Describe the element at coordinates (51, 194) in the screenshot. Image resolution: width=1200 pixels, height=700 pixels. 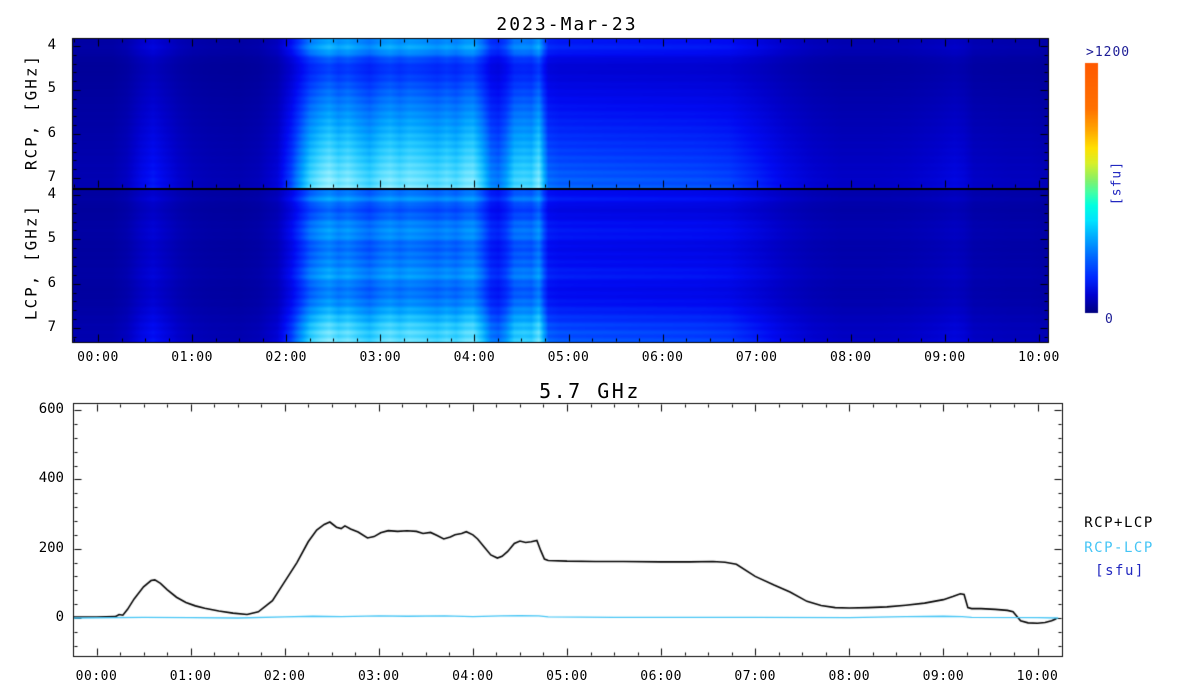
I see `lcp-freq-tick: 4` at that location.